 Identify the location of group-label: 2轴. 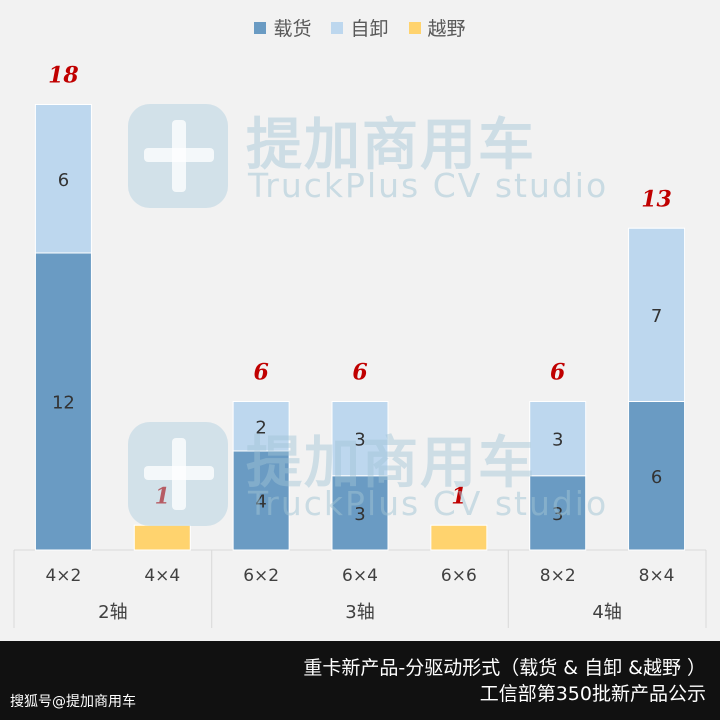
(112, 612).